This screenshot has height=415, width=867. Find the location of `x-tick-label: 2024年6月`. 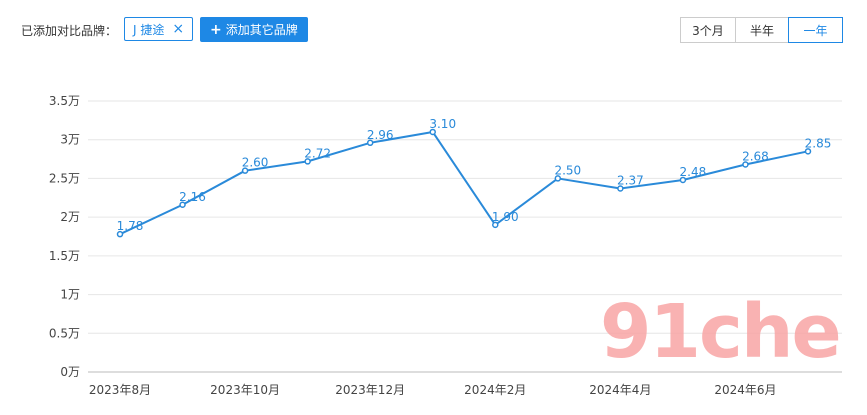

x-tick-label: 2024年6月 is located at coordinates (745, 390).